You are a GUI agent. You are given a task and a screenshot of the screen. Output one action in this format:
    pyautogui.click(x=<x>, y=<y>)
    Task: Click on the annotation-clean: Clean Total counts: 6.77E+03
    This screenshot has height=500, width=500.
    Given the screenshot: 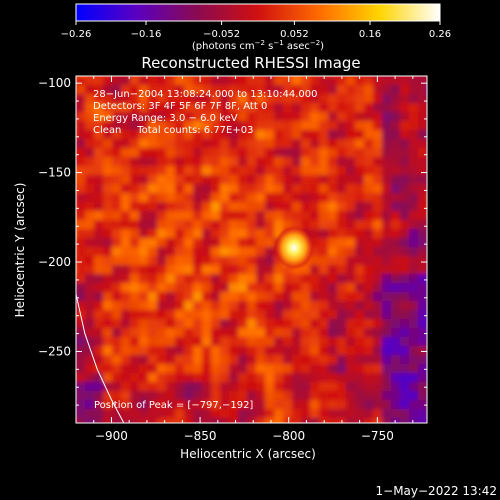 What is the action you would take?
    pyautogui.click(x=173, y=130)
    